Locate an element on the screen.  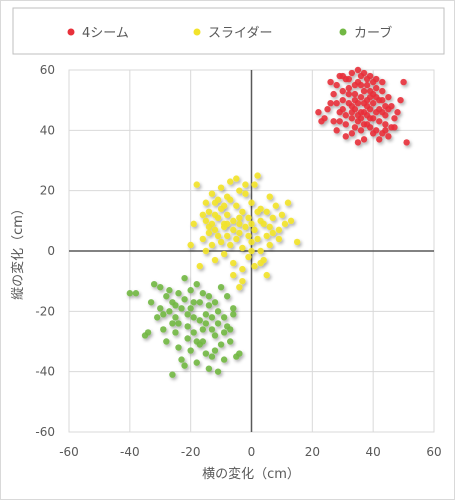
x-tick-label: -40 is located at coordinates (130, 452).